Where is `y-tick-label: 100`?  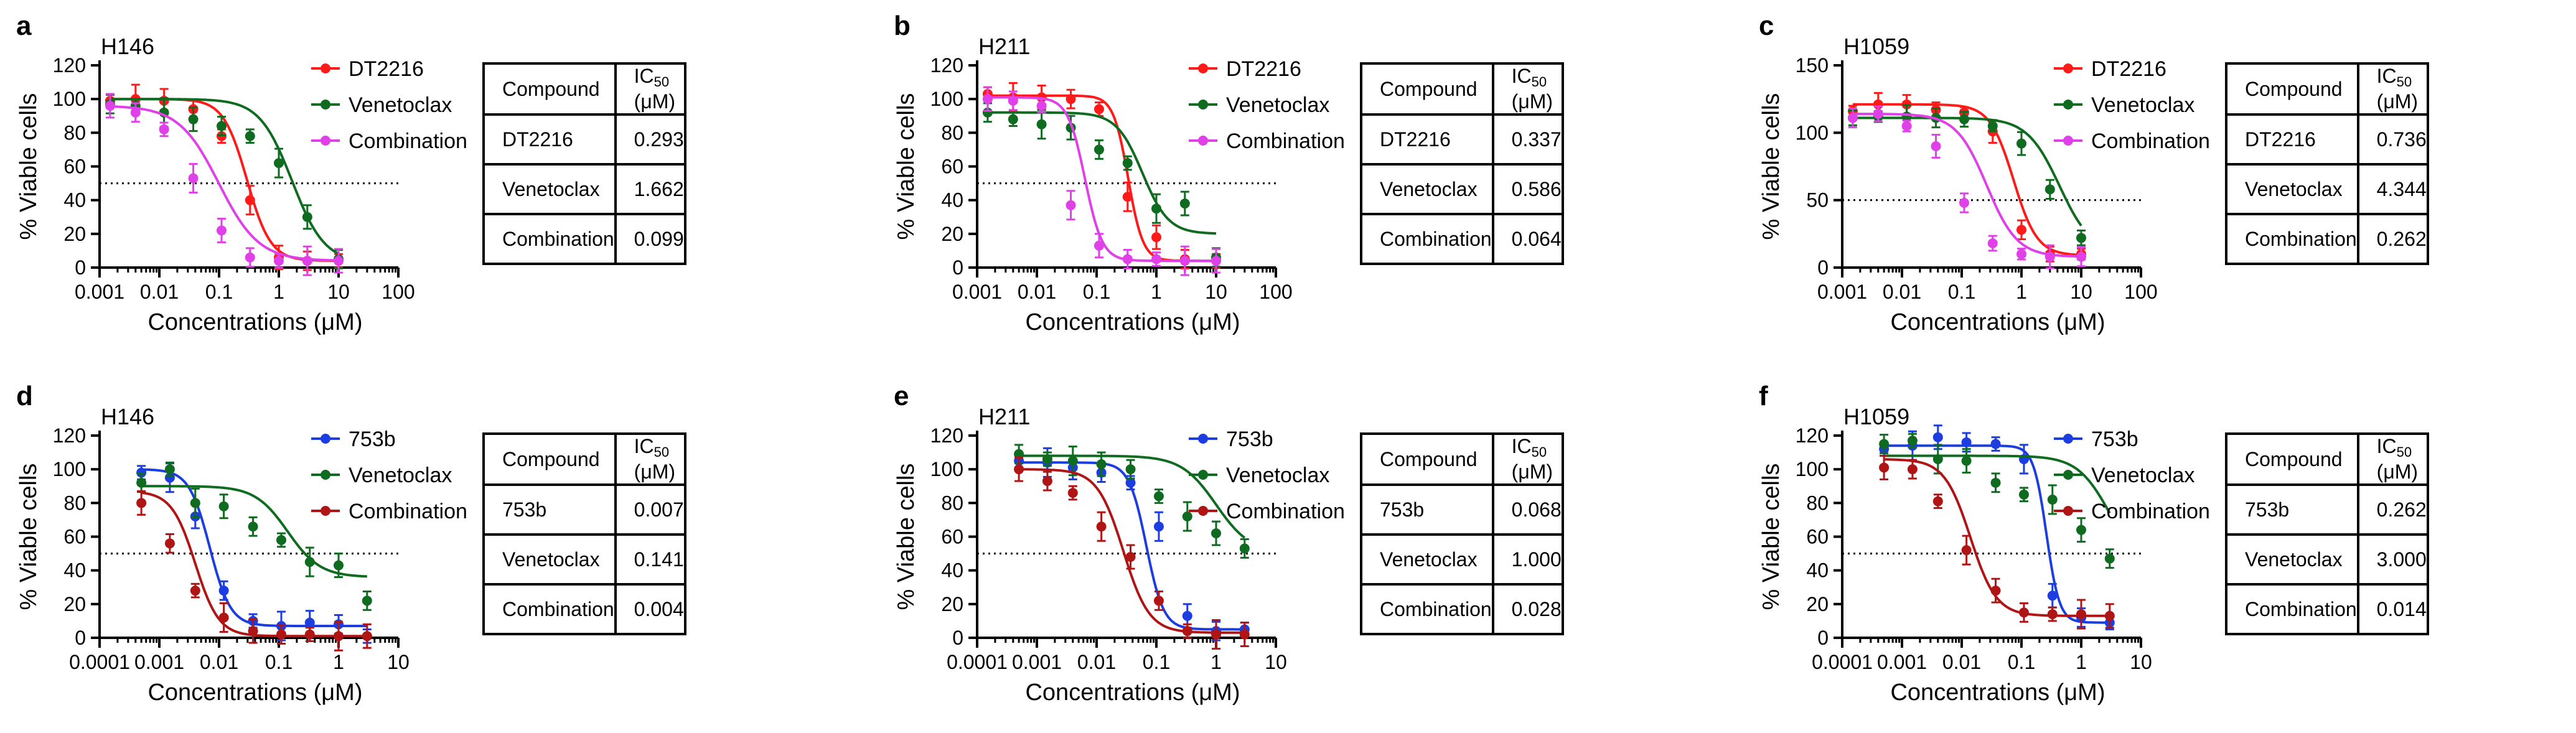
y-tick-label: 100 is located at coordinates (69, 99).